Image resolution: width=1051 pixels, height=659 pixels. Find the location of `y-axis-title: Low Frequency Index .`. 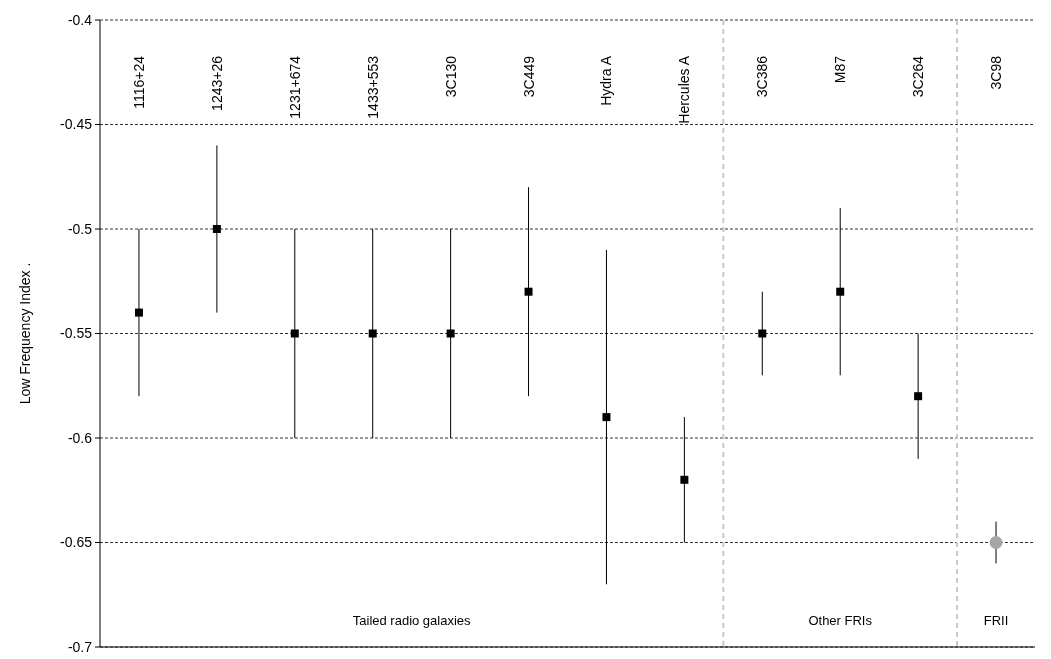

y-axis-title: Low Frequency Index . is located at coordinates (25, 333).